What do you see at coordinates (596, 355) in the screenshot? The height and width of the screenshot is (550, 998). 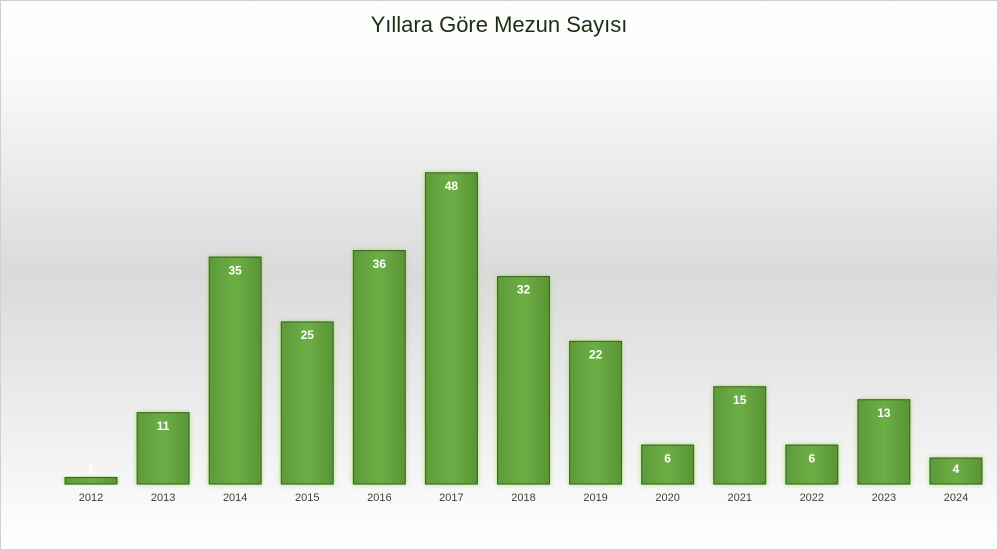 I see `value-label: 22` at bounding box center [596, 355].